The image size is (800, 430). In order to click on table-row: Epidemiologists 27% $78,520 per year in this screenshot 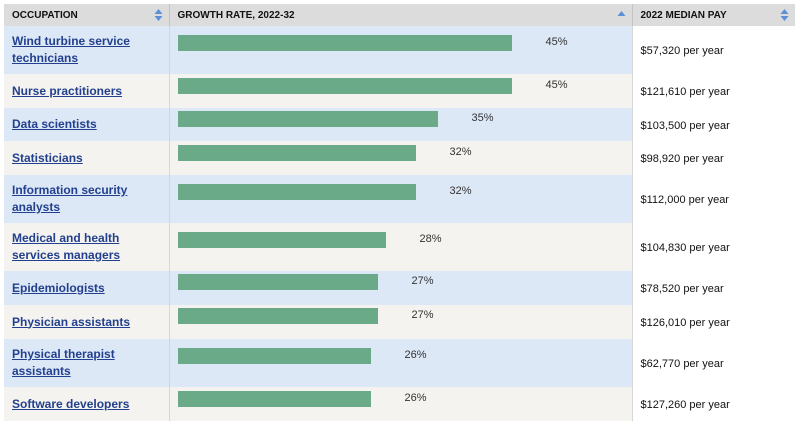, I will do `click(399, 288)`.